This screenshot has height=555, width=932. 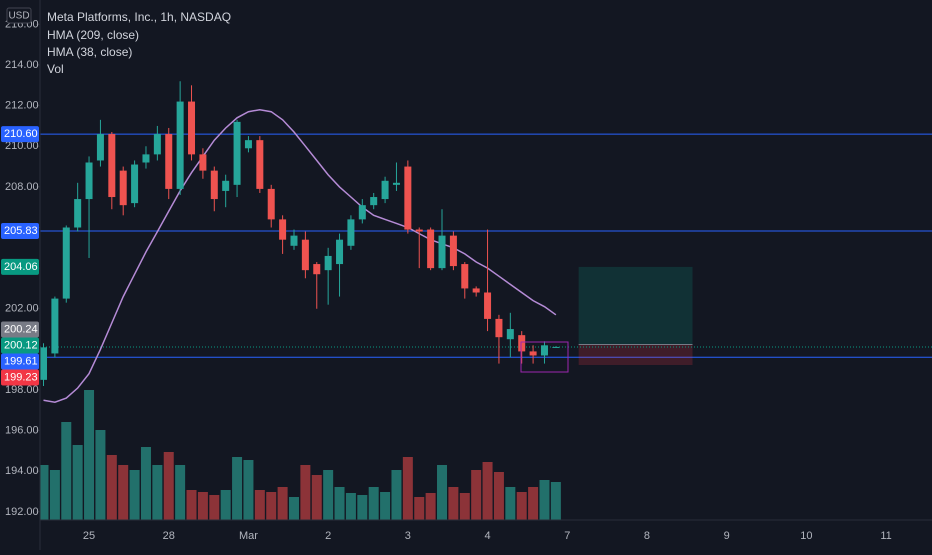 What do you see at coordinates (21, 267) in the screenshot?
I see `price-label: 204.06` at bounding box center [21, 267].